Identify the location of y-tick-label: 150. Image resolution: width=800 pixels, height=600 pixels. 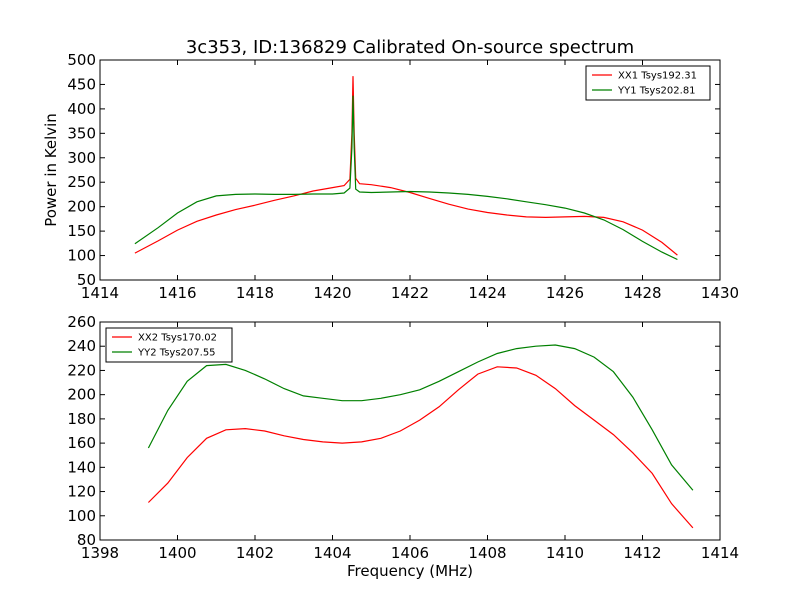
(81, 231).